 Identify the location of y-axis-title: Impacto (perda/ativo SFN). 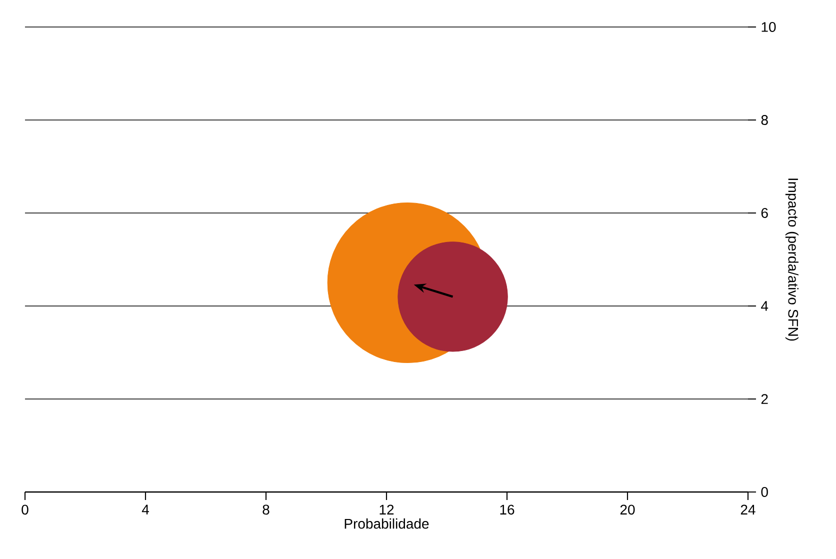
(791, 259).